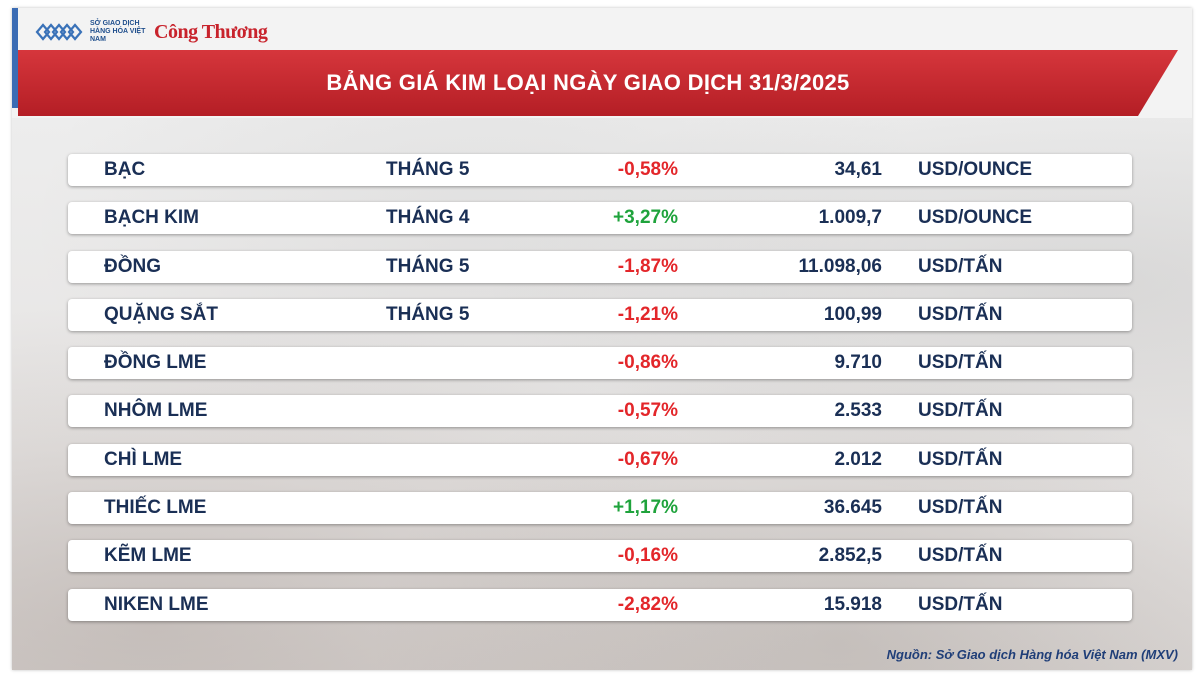 This screenshot has width=1200, height=675. What do you see at coordinates (647, 266) in the screenshot?
I see `price-change: -1,87%` at bounding box center [647, 266].